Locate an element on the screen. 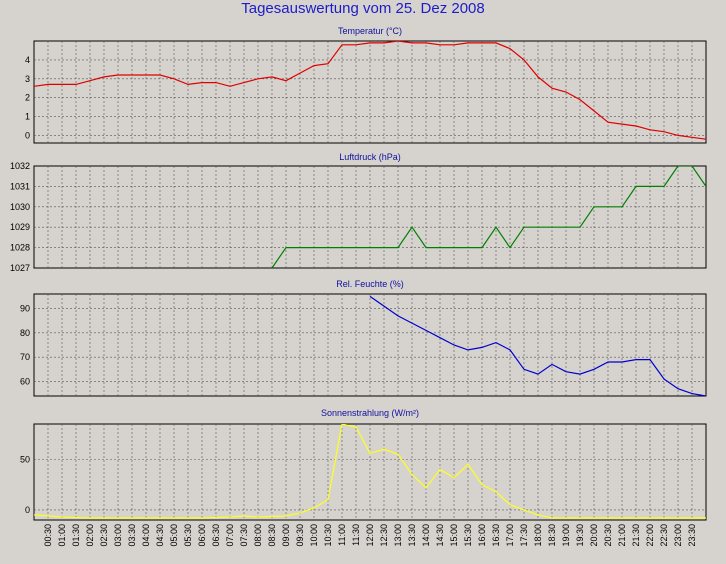 This screenshot has height=564, width=726. x-tick-label: 03:00 is located at coordinates (118, 535).